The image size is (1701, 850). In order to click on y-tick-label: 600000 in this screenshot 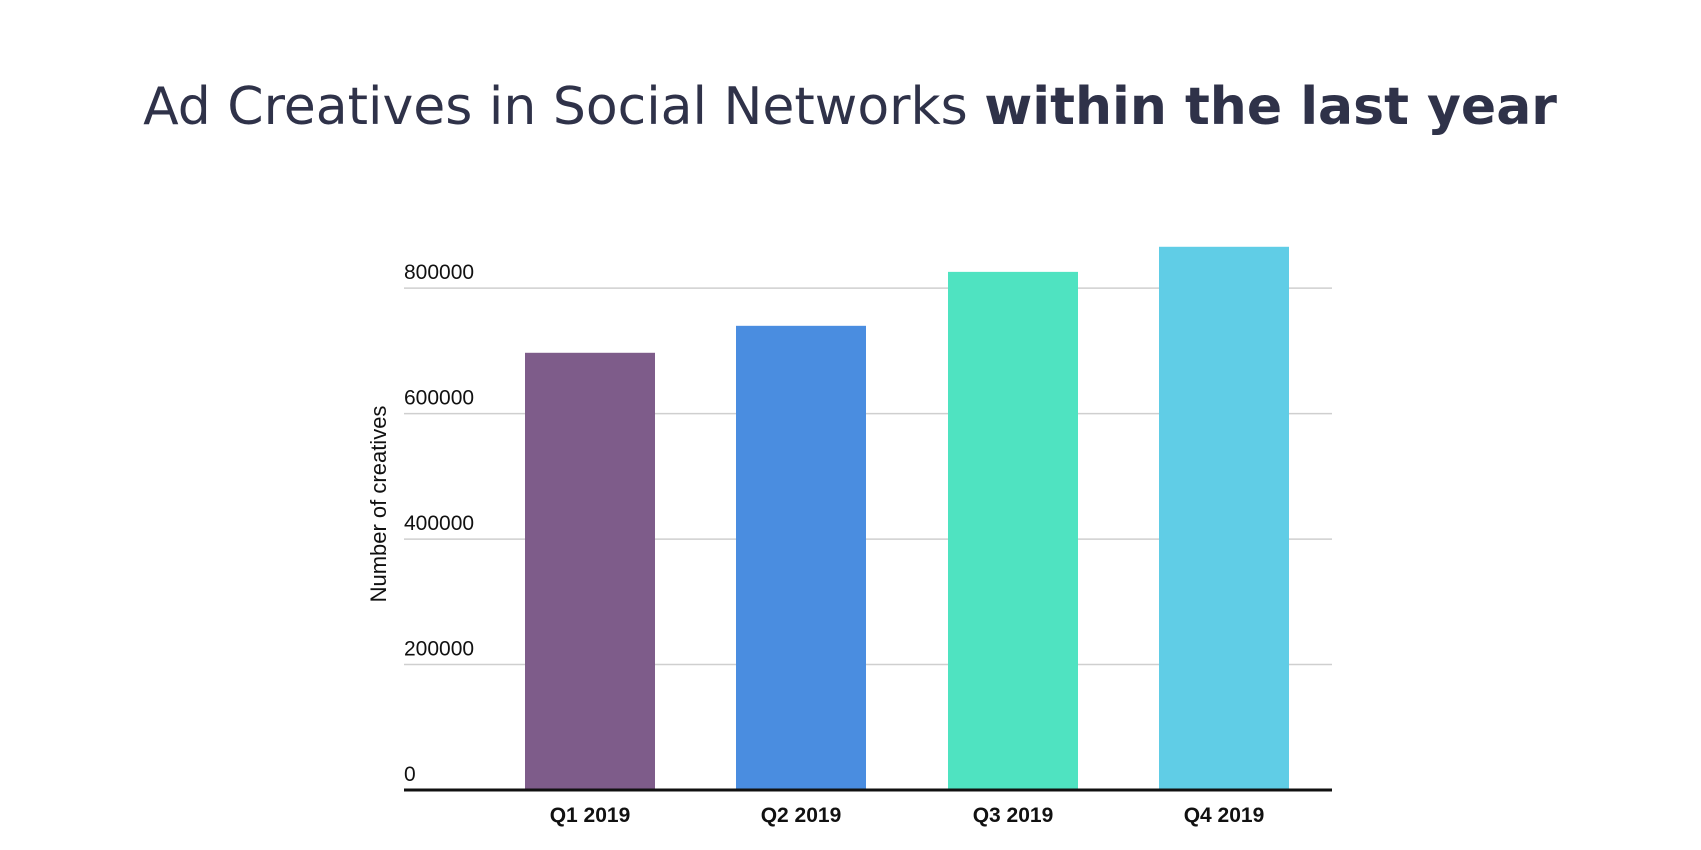, I will do `click(439, 398)`.